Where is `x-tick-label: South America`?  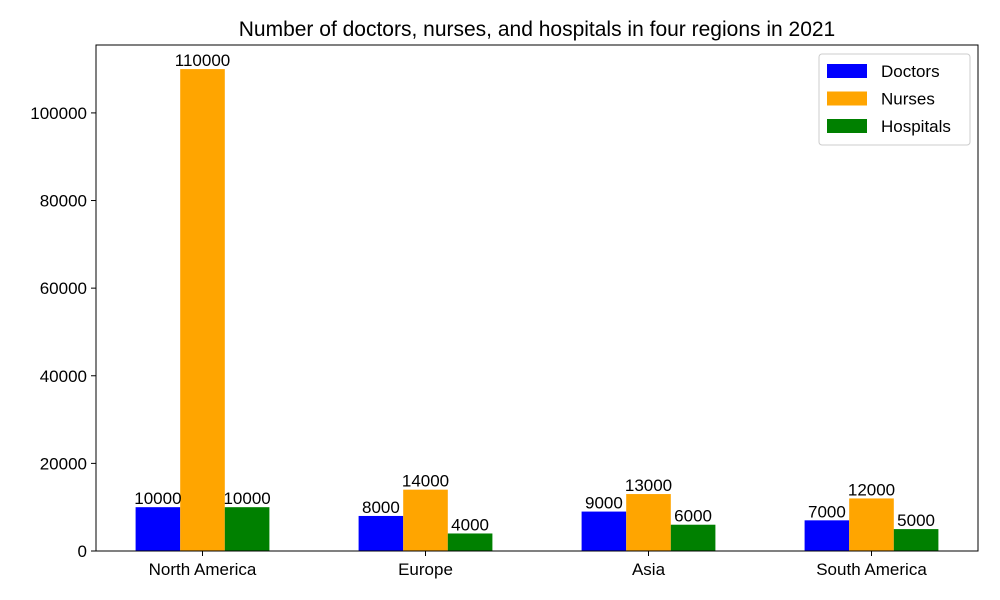
x-tick-label: South America is located at coordinates (871, 569).